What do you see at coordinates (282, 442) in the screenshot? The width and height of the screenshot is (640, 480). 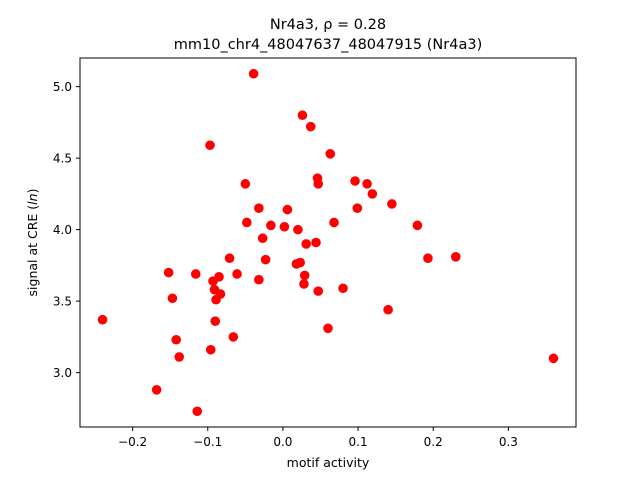 I see `x-tick-label-2: 0.0` at bounding box center [282, 442].